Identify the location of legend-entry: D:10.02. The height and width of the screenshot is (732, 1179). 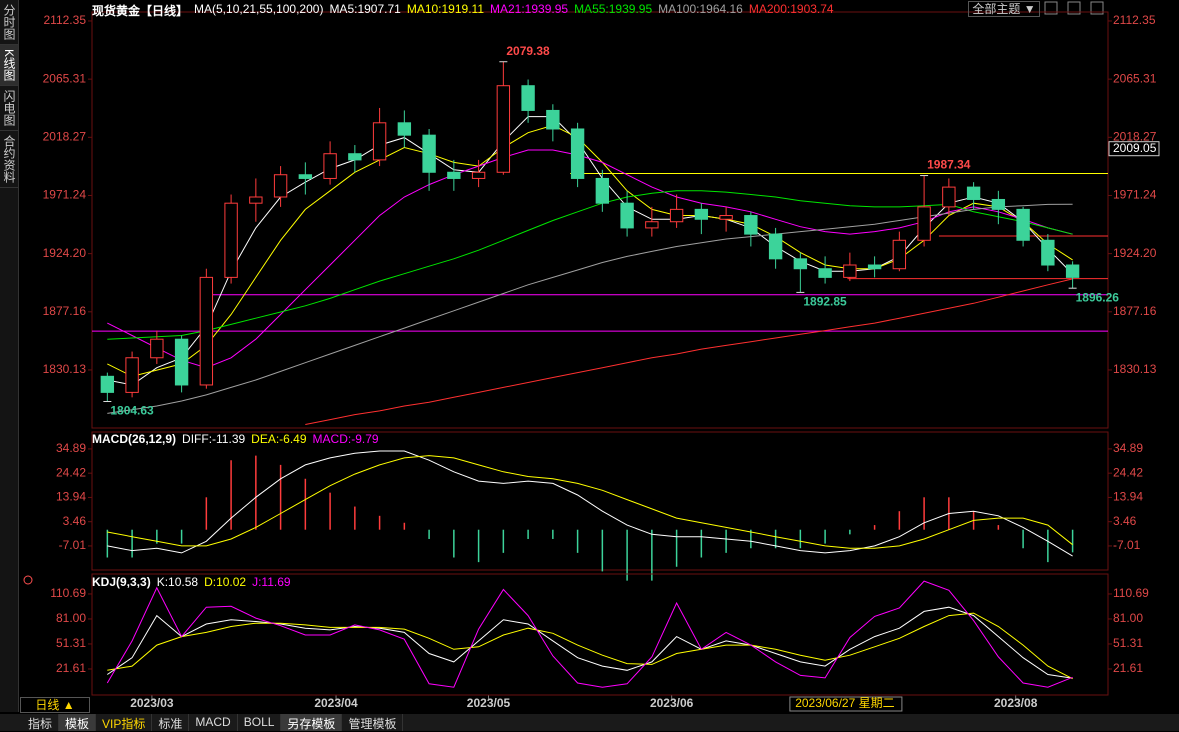
(225, 582).